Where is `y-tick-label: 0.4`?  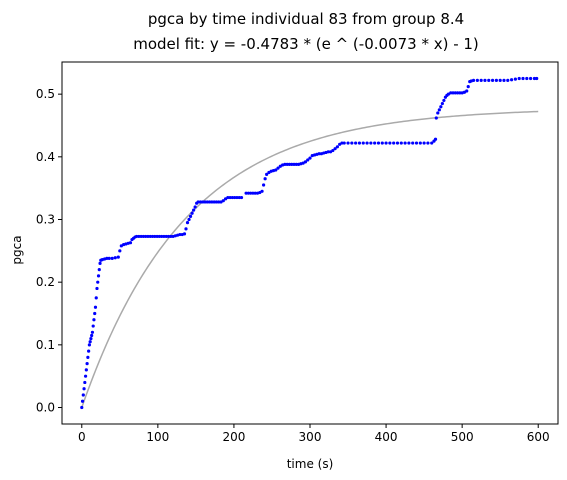 y-tick-label: 0.4 is located at coordinates (45, 157).